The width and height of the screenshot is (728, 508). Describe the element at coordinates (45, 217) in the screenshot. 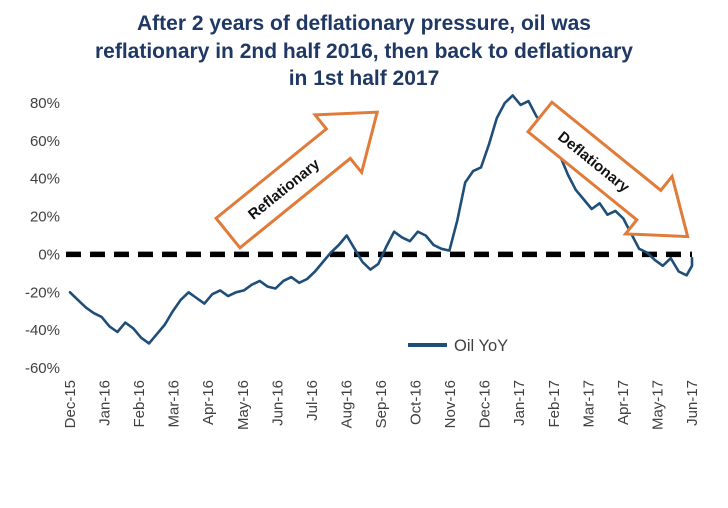

I see `y-tick-label: 20%` at that location.